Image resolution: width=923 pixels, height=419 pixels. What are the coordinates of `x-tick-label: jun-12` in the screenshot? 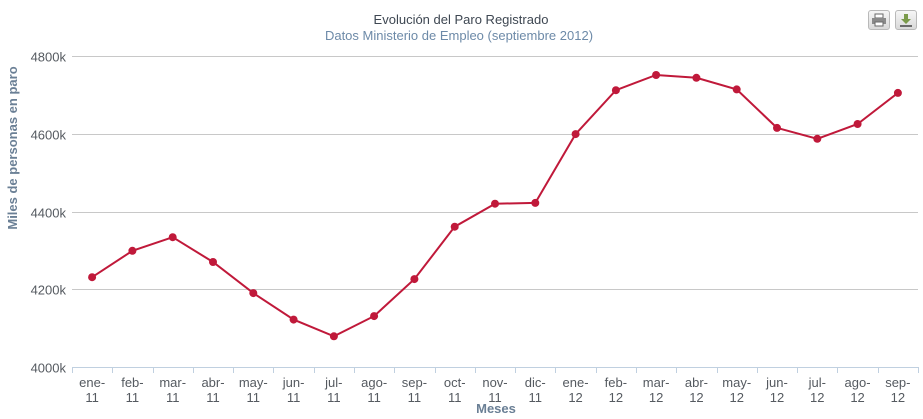 It's located at (776, 390).